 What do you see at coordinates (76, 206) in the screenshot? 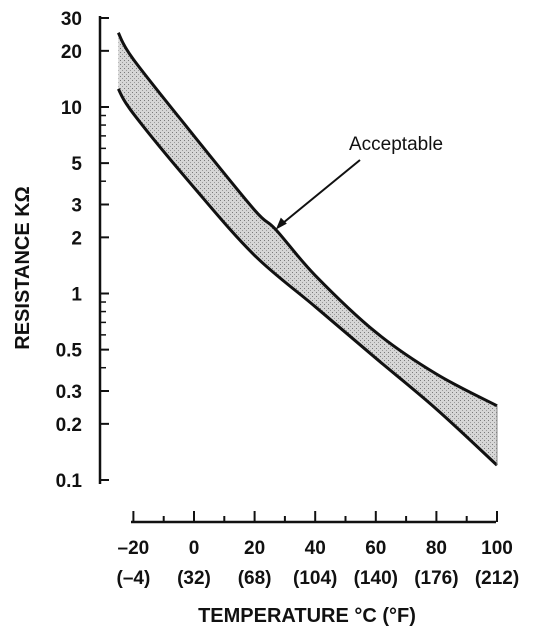
I see `y-tick-label: 3` at bounding box center [76, 206].